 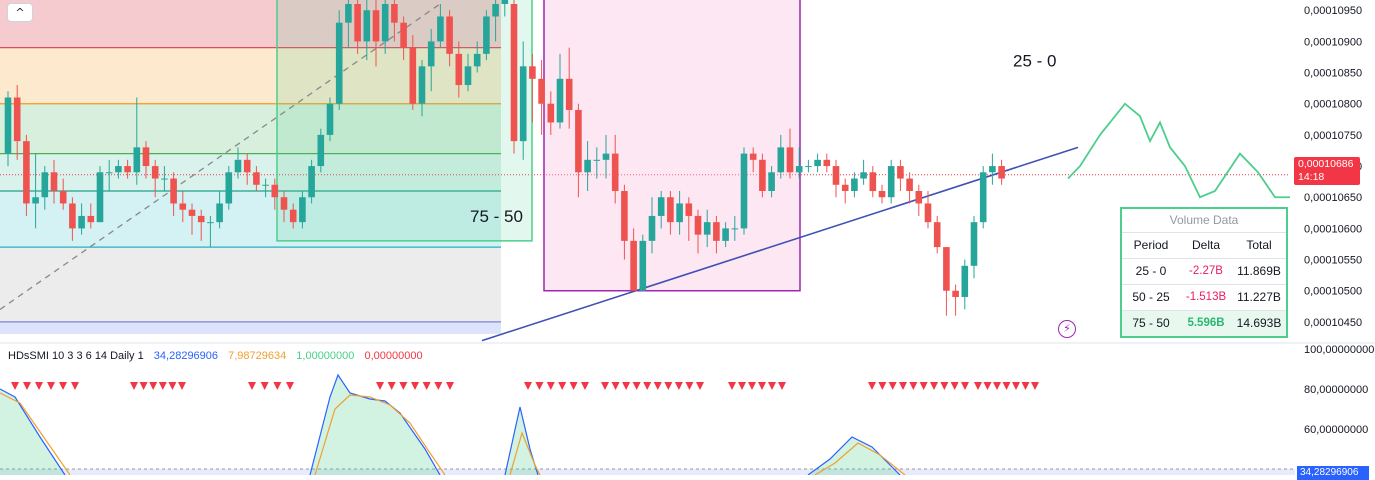 What do you see at coordinates (1333, 105) in the screenshot?
I see `price-tick-label: 0,00010800` at bounding box center [1333, 105].